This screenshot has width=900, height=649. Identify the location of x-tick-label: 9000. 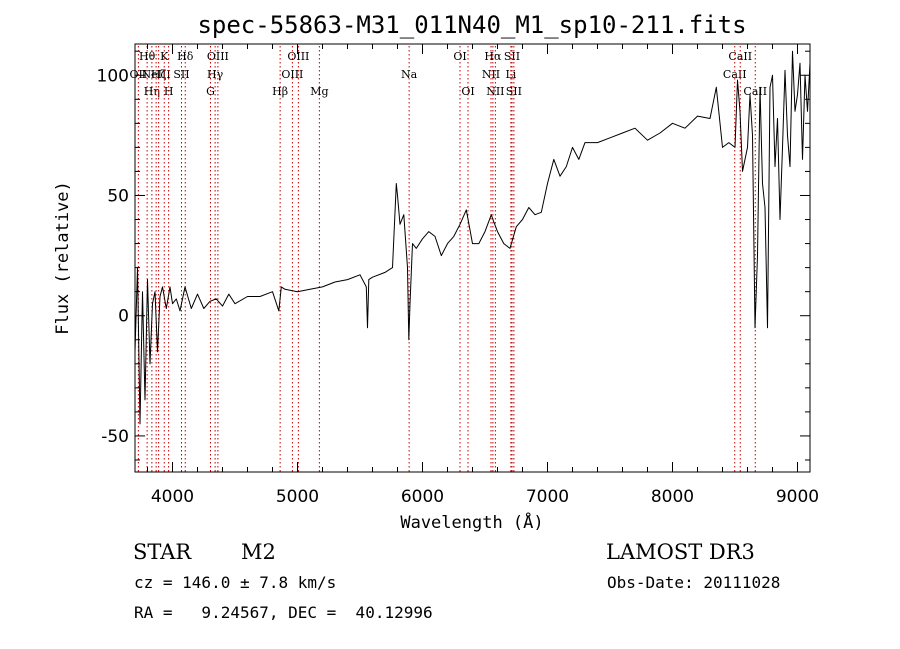
(797, 497).